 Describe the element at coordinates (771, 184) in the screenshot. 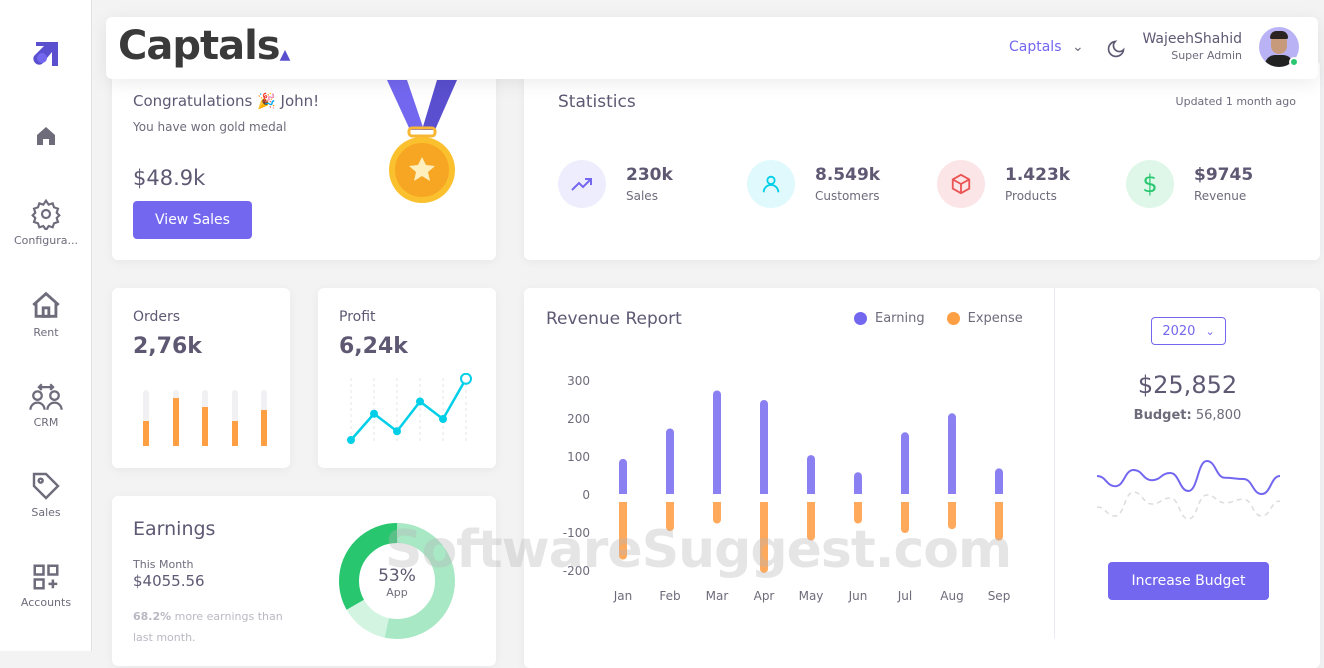

I see `user-icon` at that location.